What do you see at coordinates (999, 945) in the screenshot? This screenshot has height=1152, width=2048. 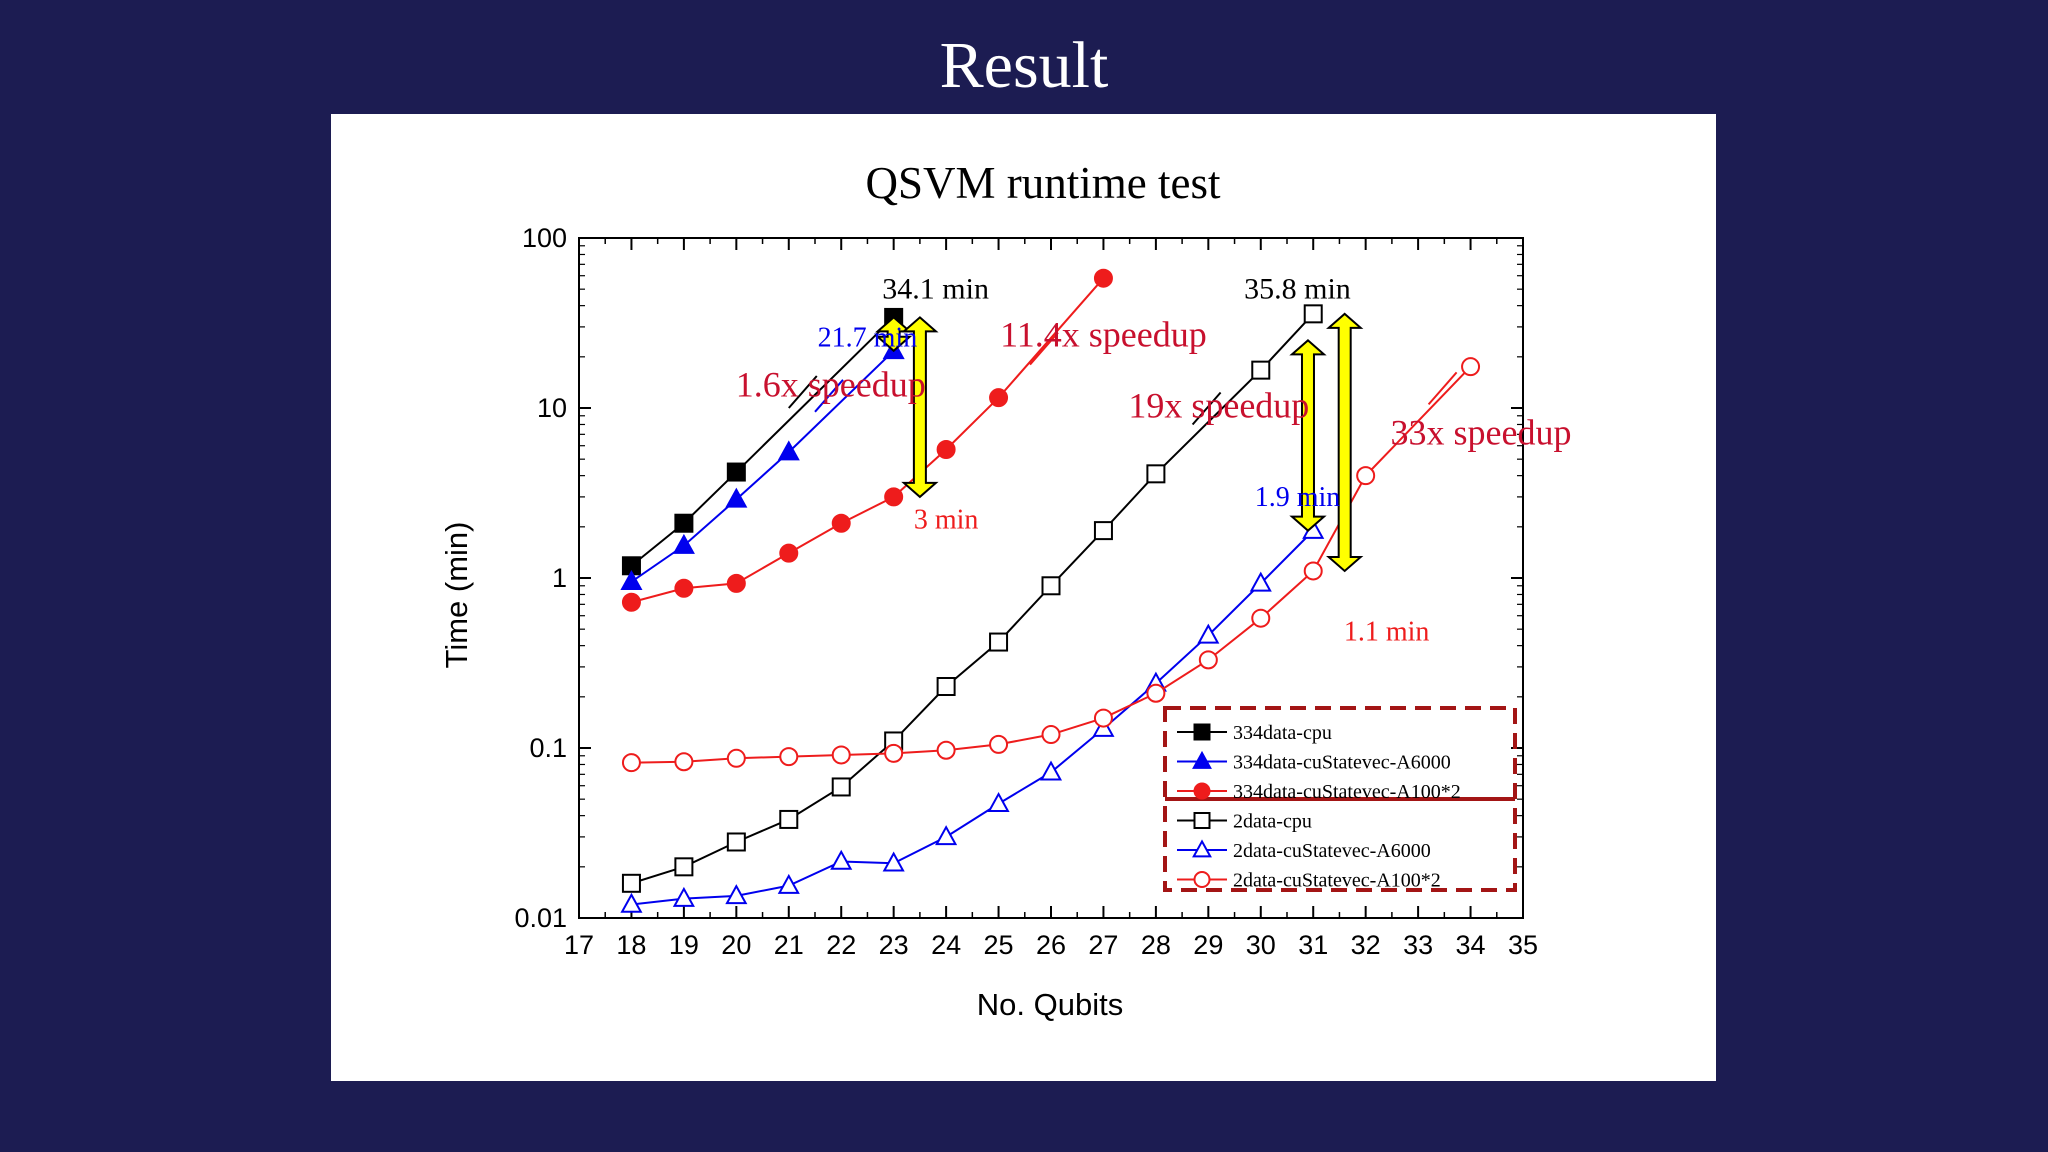 I see `x-tick-label: 25` at bounding box center [999, 945].